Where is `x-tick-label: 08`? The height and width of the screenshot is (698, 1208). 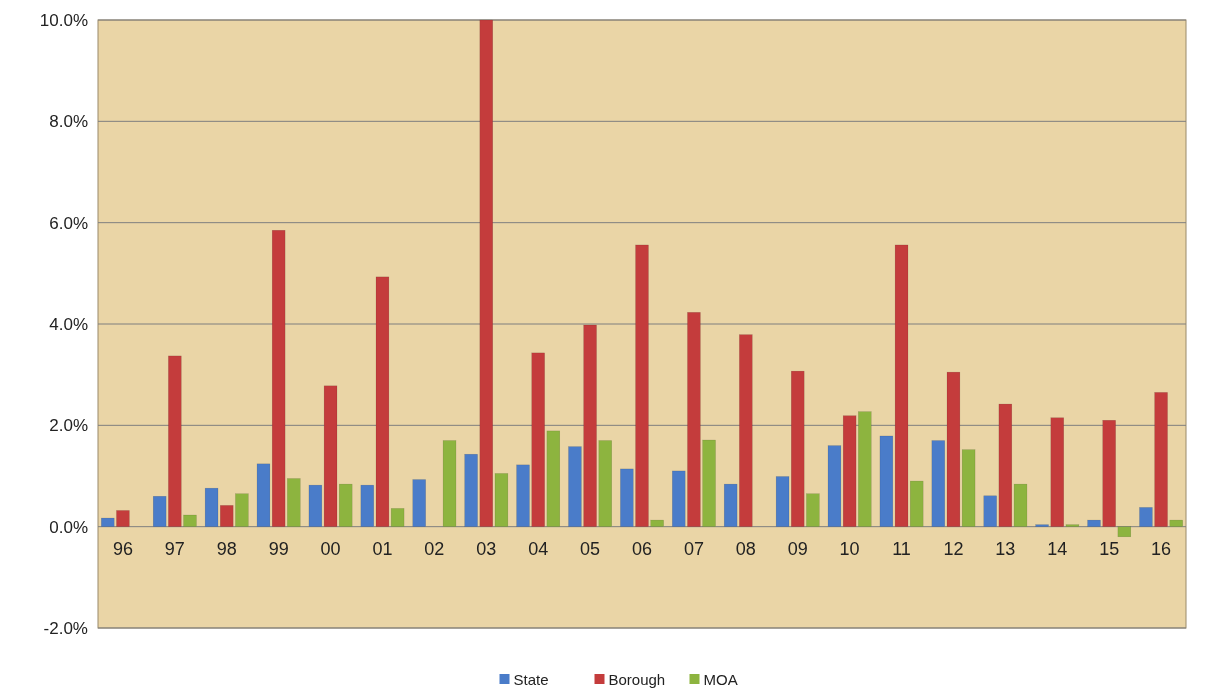 x-tick-label: 08 is located at coordinates (745, 548).